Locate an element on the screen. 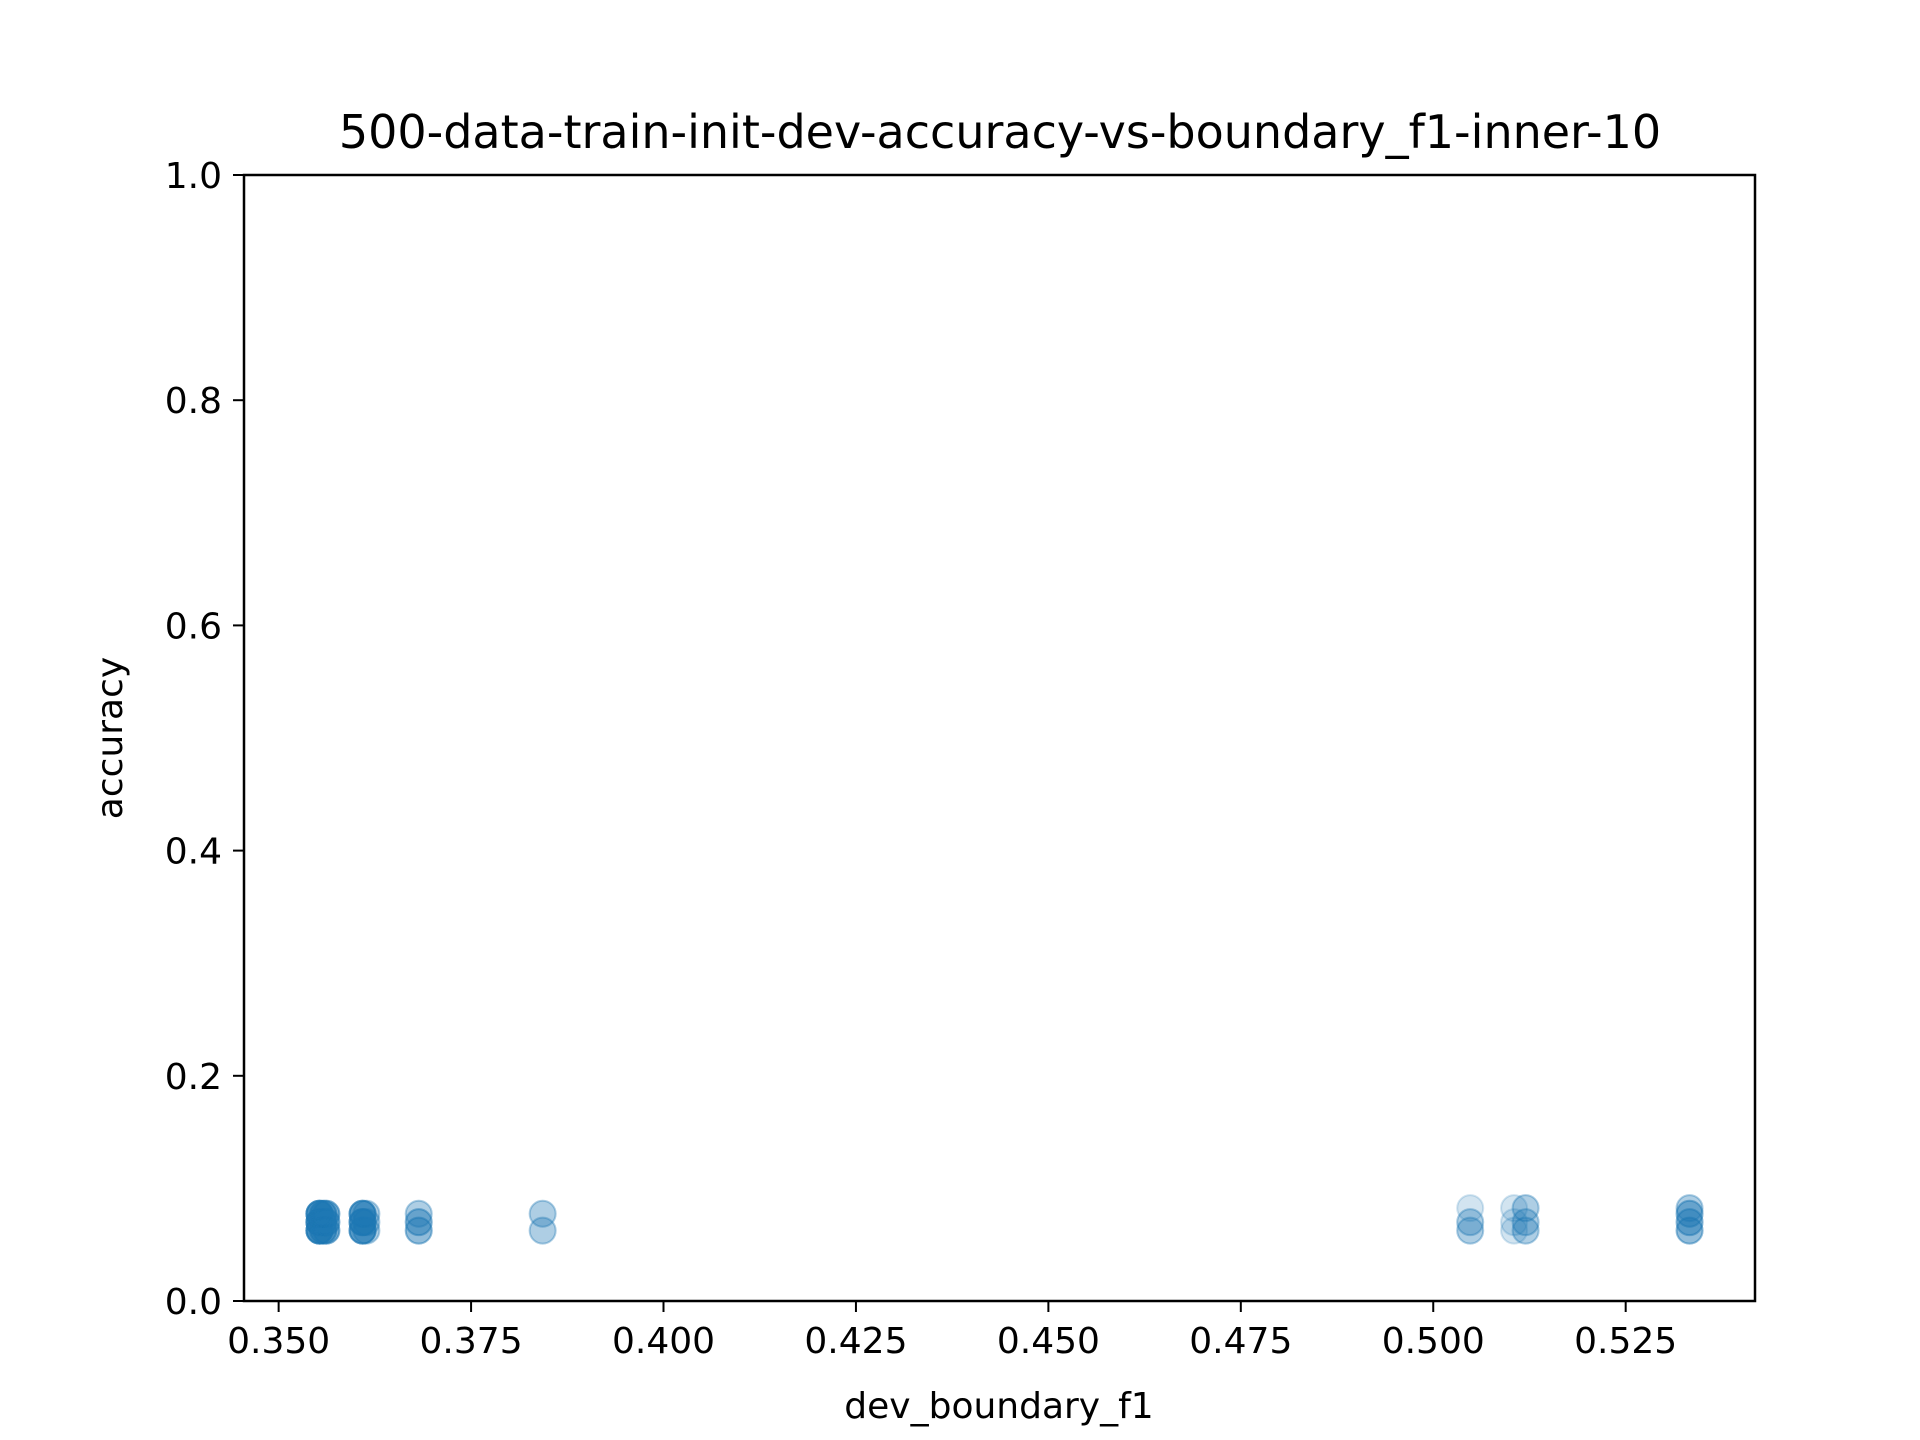 The height and width of the screenshot is (1440, 1920). y-tick-label: 0.2 is located at coordinates (193, 1077).